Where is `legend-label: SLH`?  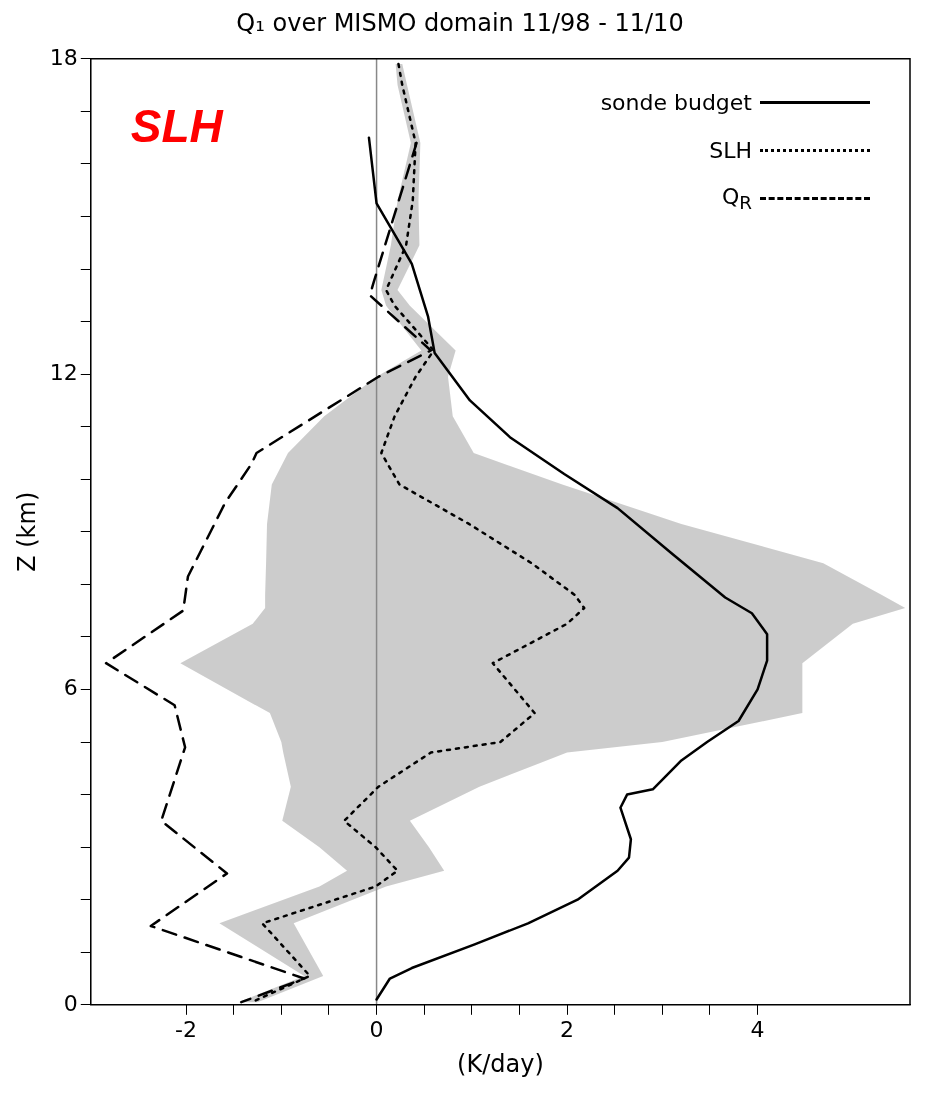 legend-label: SLH is located at coordinates (730, 151).